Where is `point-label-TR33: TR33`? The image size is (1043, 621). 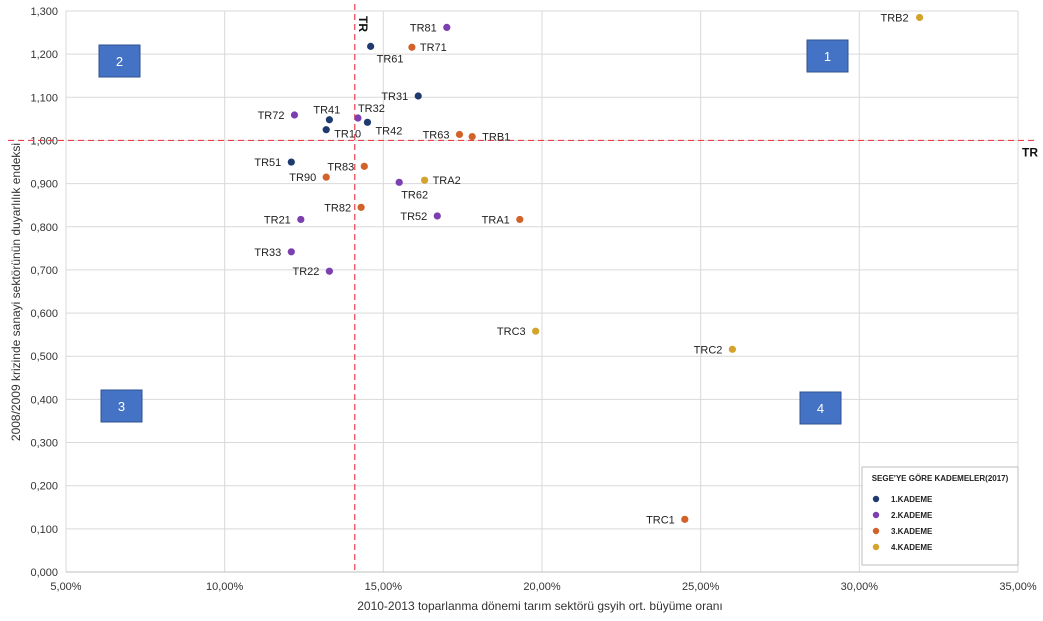 point-label-TR33: TR33 is located at coordinates (267, 253).